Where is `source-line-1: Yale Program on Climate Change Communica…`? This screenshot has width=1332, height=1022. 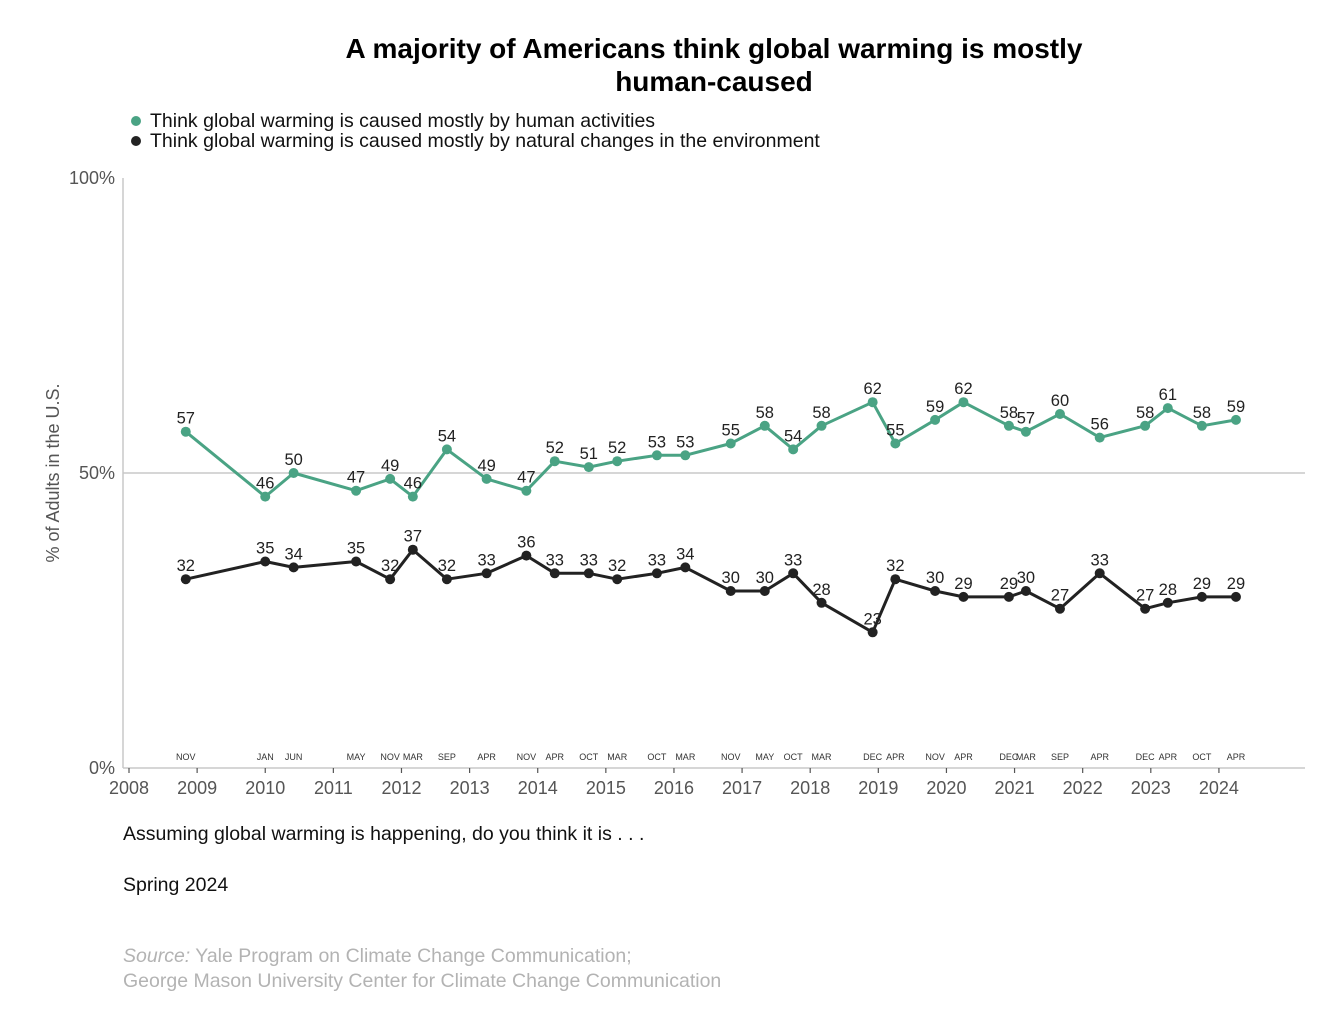 source-line-1: Yale Program on Climate Change Communica… is located at coordinates (411, 956).